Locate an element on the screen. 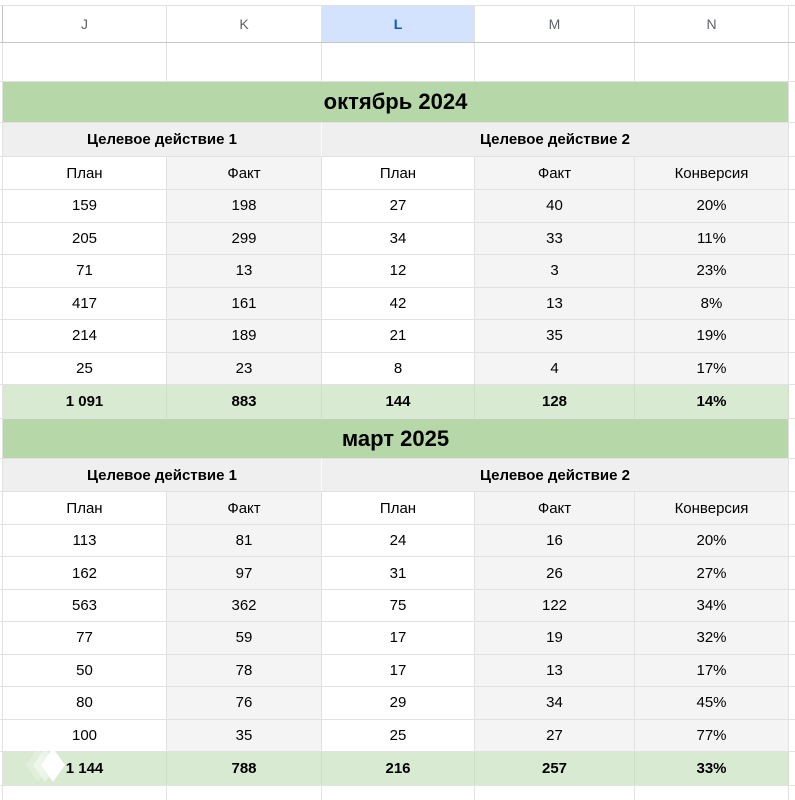 The image size is (795, 800). data-cell: 113 is located at coordinates (85, 541).